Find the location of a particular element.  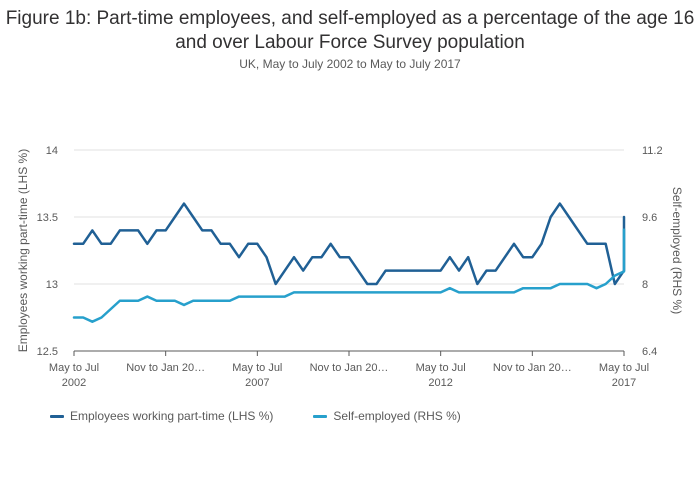

y-left-axis-title: Employees working part-time (LHS %) is located at coordinates (23, 250).